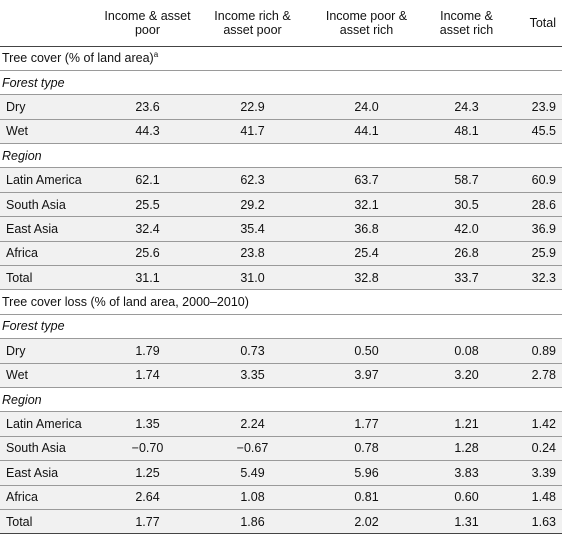 The height and width of the screenshot is (534, 562). What do you see at coordinates (252, 521) in the screenshot?
I see `value-cell: 1.86` at bounding box center [252, 521].